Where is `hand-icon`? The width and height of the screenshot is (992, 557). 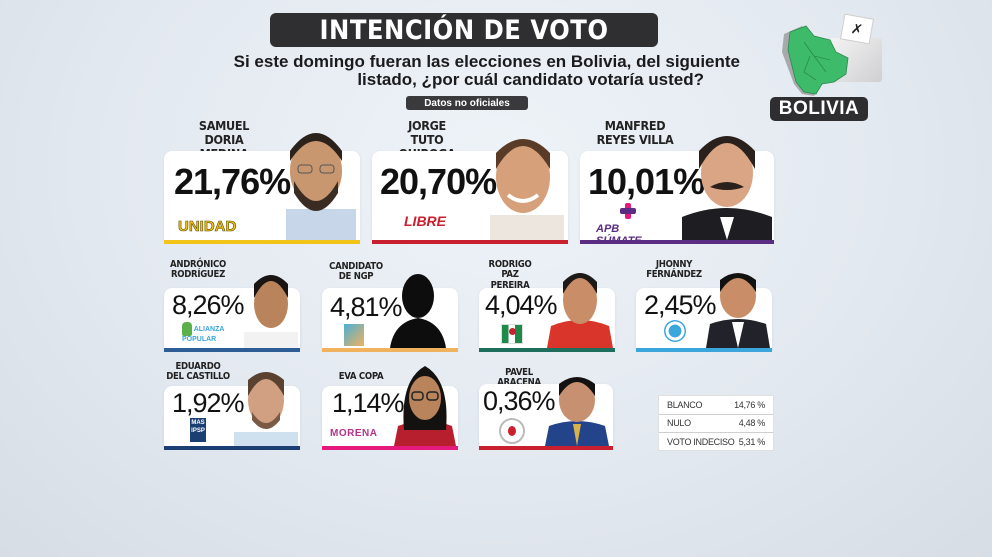 hand-icon is located at coordinates (187, 329).